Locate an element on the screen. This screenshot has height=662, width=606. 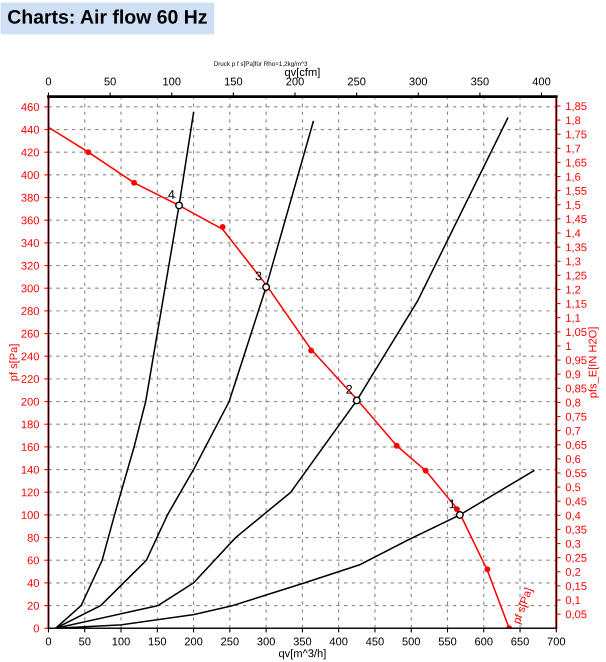
y2-tick-label: 1,65 is located at coordinates (576, 163).